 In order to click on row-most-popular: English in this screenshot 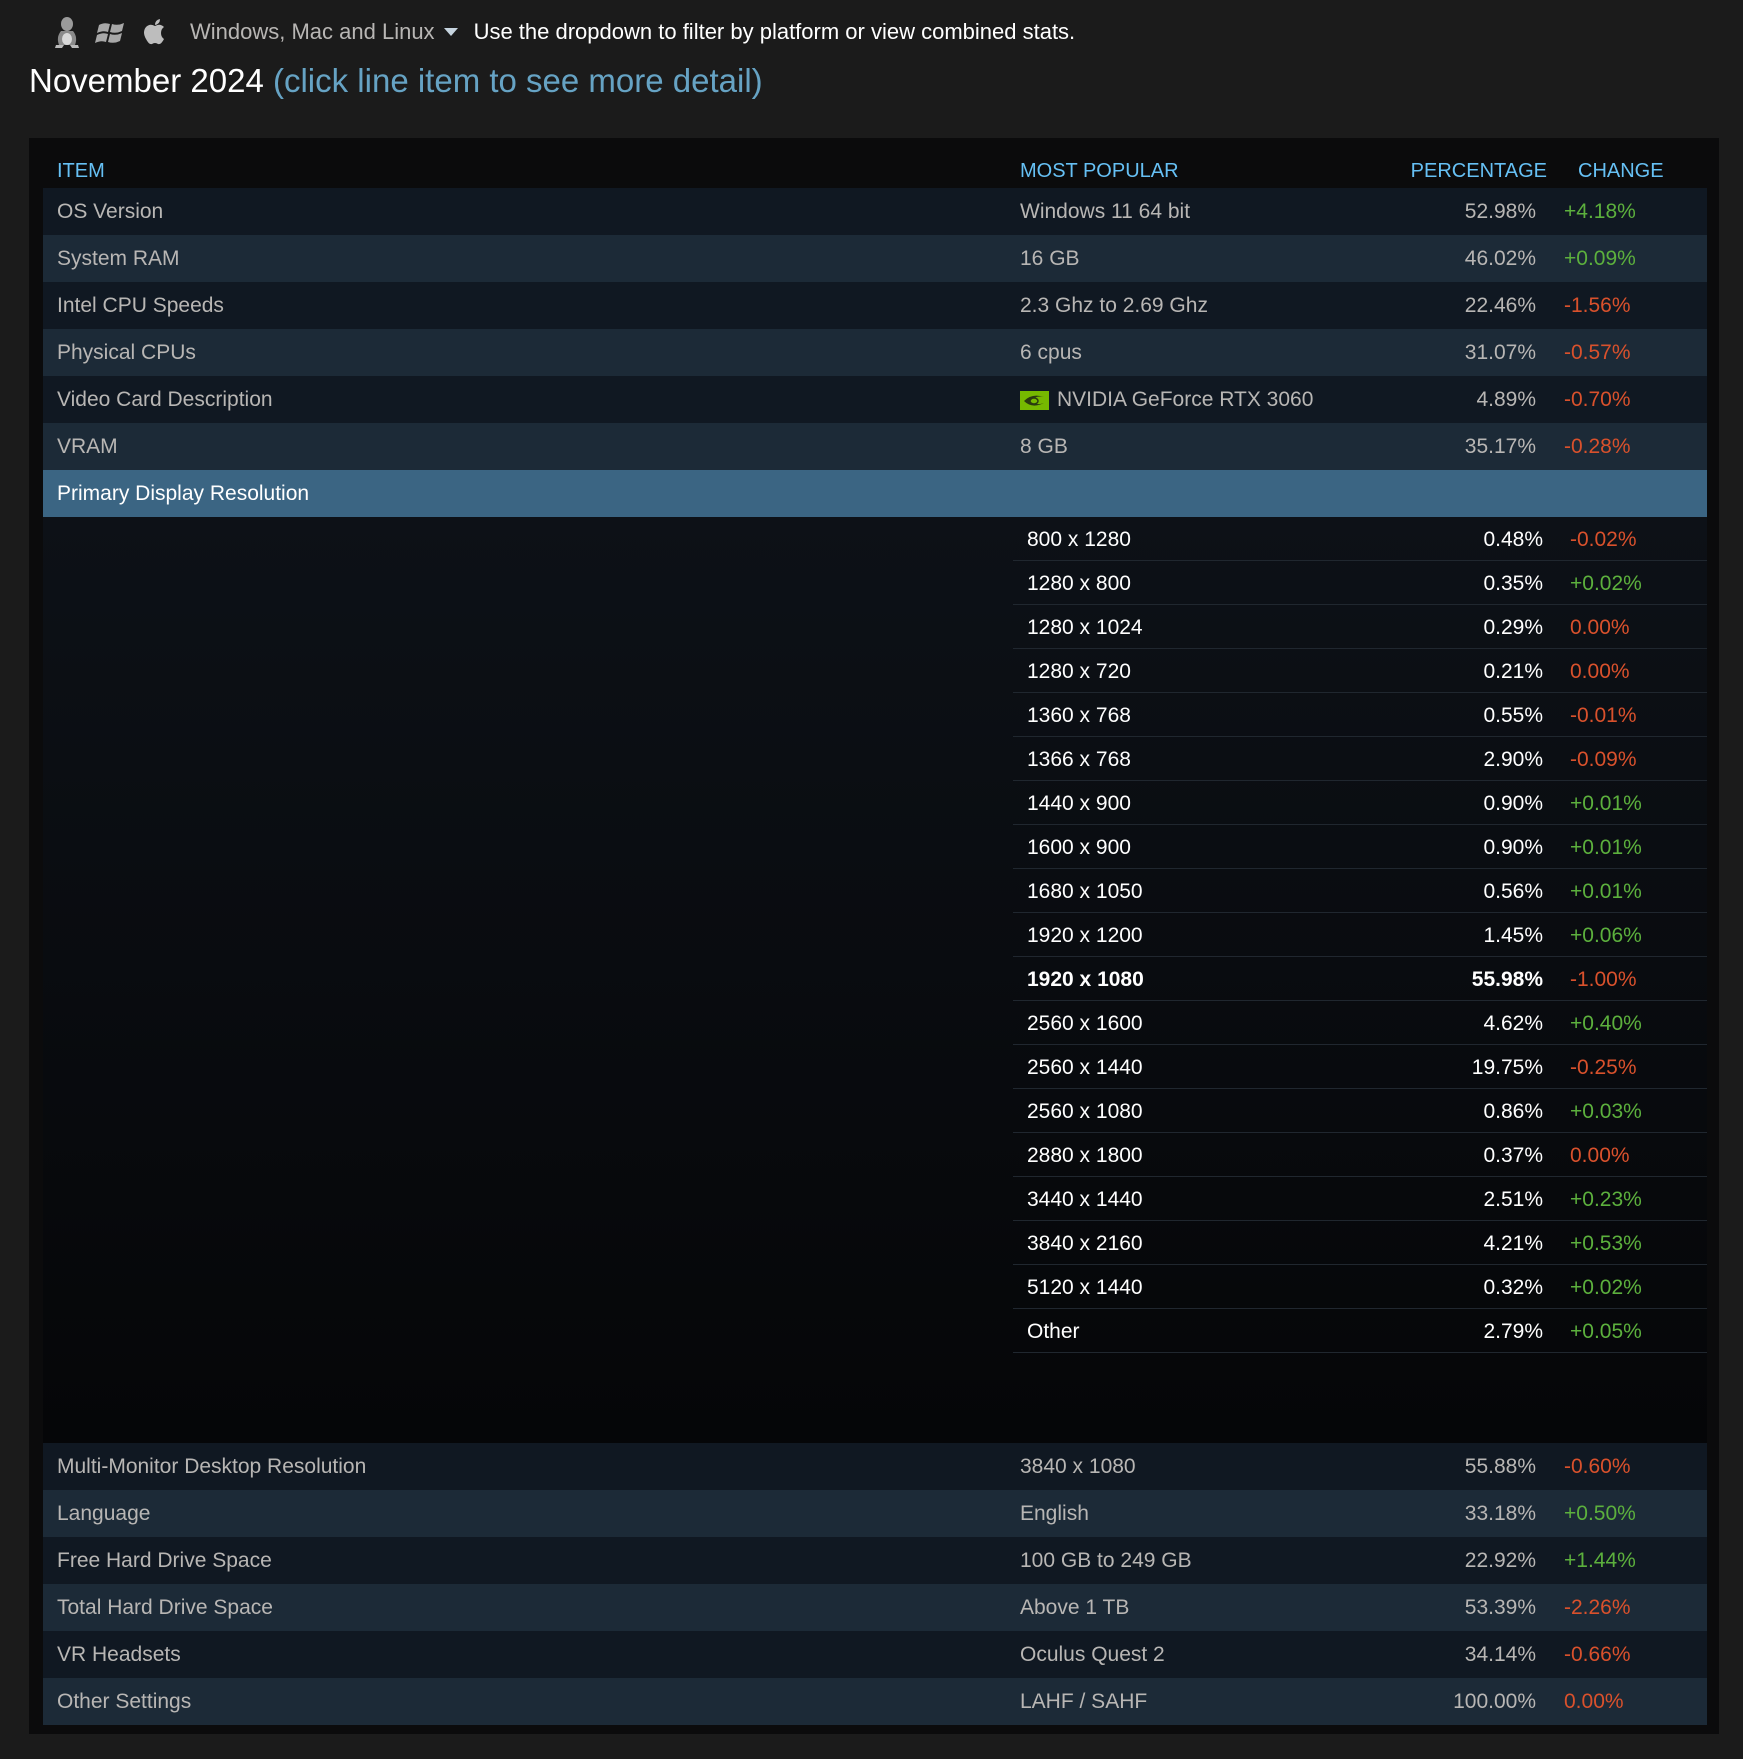, I will do `click(1054, 1514)`.